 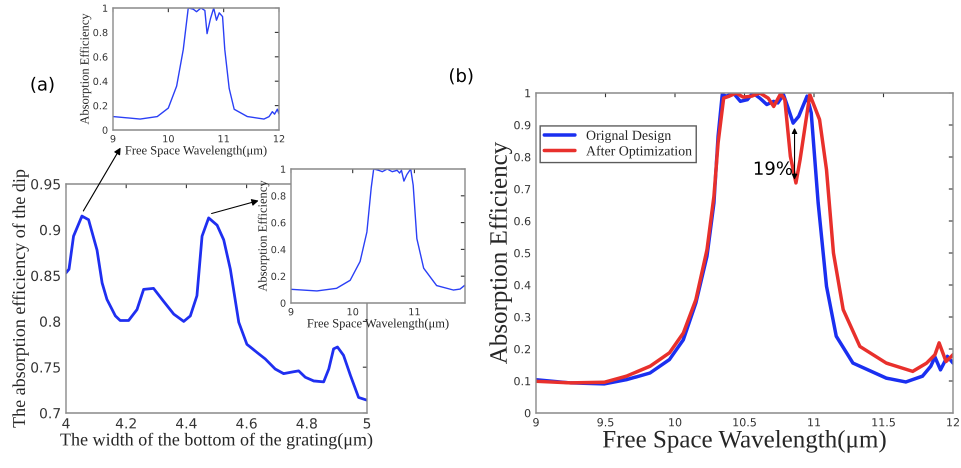 What do you see at coordinates (45, 276) in the screenshot?
I see `y-tick-label: 0.85` at bounding box center [45, 276].